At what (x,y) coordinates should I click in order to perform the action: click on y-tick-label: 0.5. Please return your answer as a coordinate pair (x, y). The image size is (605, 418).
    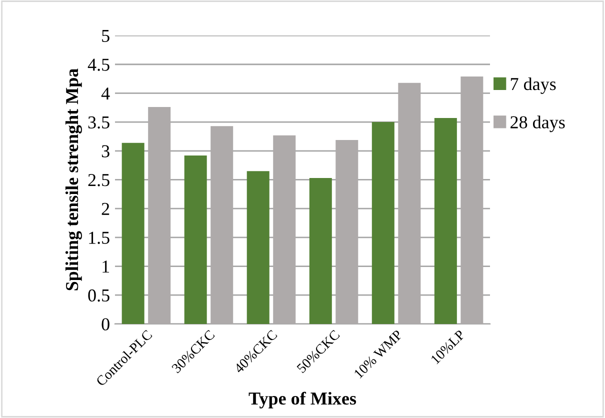
    Looking at the image, I should click on (99, 295).